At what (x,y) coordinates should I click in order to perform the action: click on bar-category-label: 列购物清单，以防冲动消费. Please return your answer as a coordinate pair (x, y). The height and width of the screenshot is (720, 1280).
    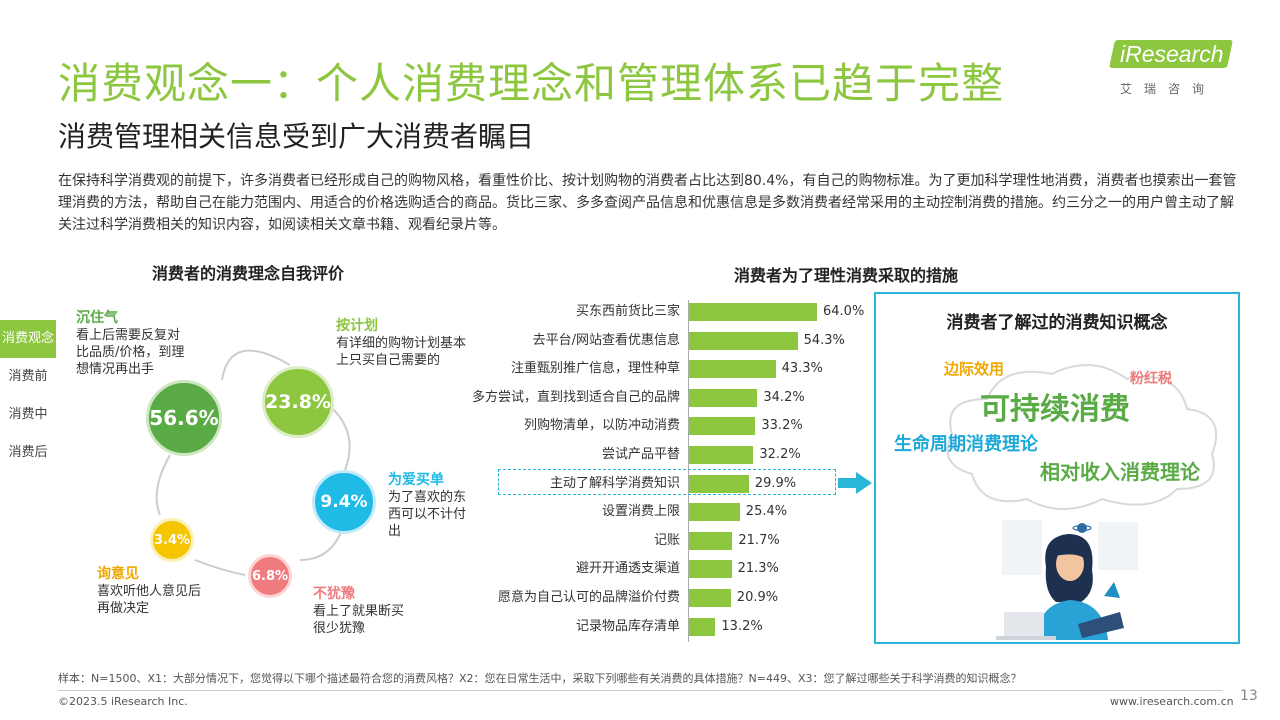
    Looking at the image, I should click on (601, 426).